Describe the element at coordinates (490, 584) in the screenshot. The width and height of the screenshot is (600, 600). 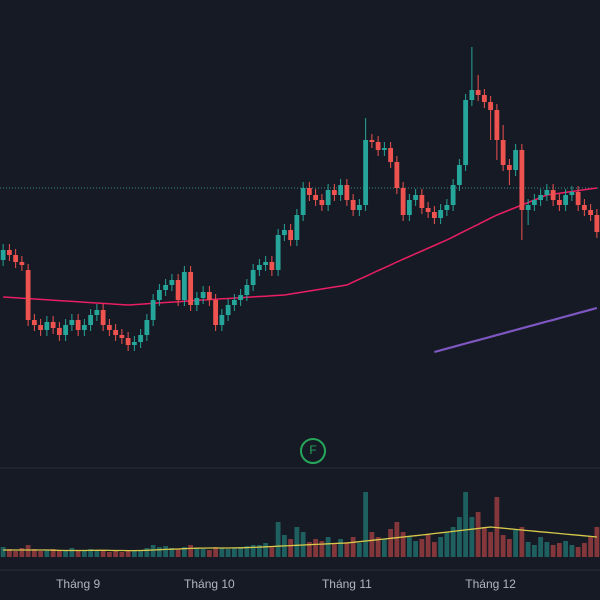
I see `x-tick-label: Tháng 12` at that location.